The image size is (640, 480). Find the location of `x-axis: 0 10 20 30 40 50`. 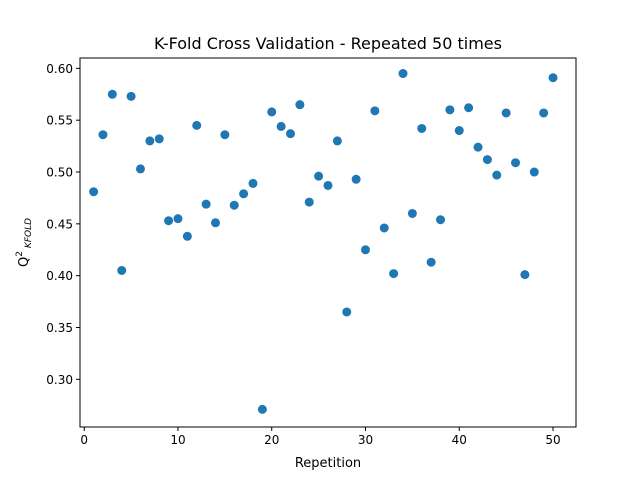

x-axis: 0 10 20 30 40 50 is located at coordinates (320, 437).